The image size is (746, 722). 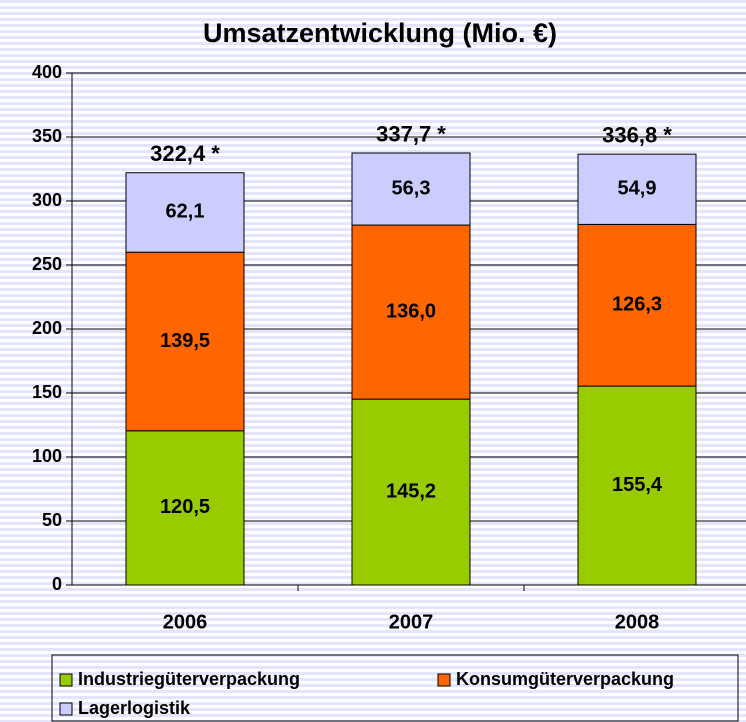 I want to click on chart-title: Umsatzentwicklung (Mio. €), so click(x=380, y=33).